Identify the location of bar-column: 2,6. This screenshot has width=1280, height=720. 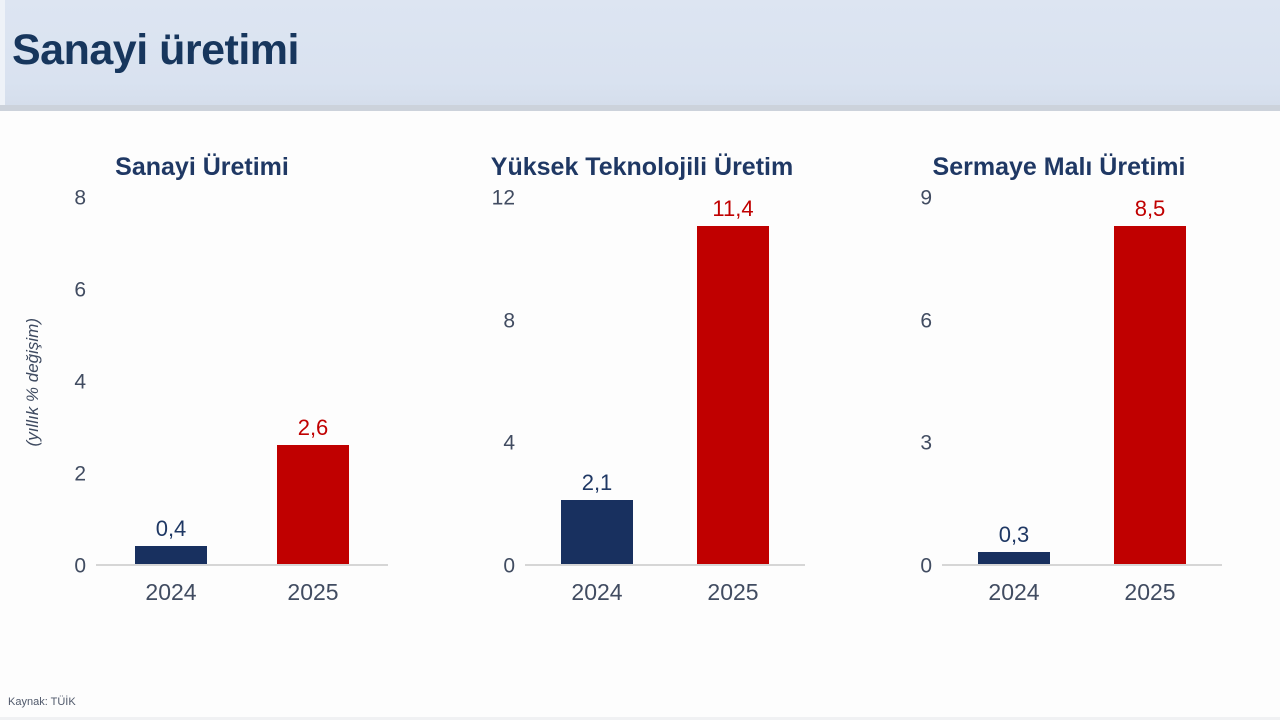
(313, 381).